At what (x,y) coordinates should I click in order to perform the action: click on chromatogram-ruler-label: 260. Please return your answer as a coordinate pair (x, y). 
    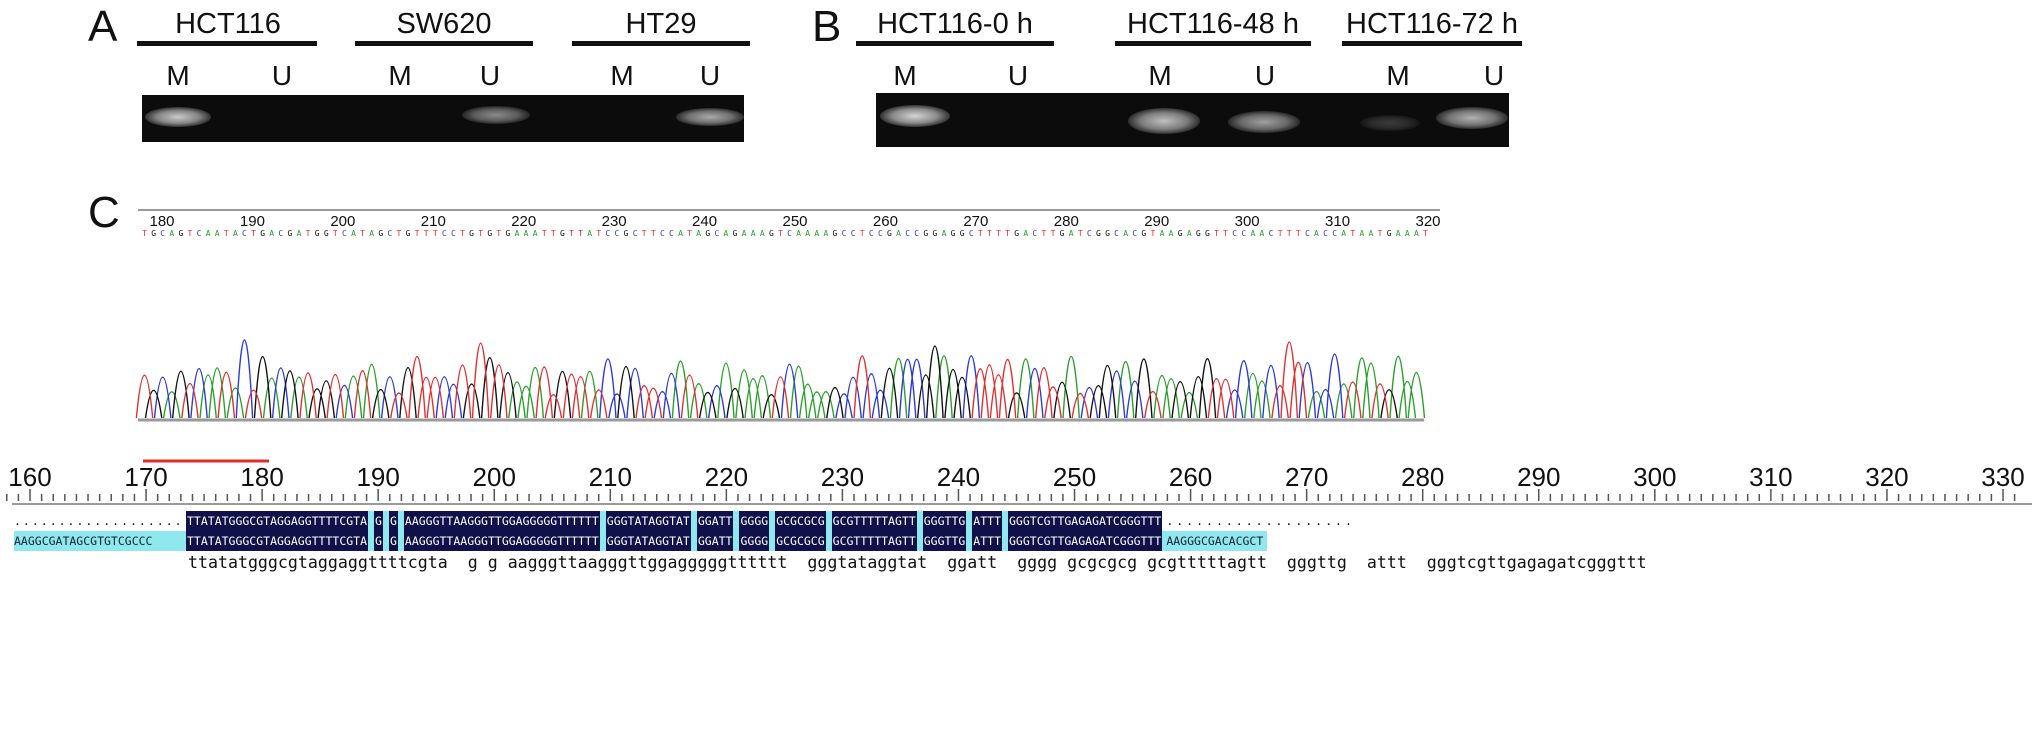
    Looking at the image, I should click on (885, 221).